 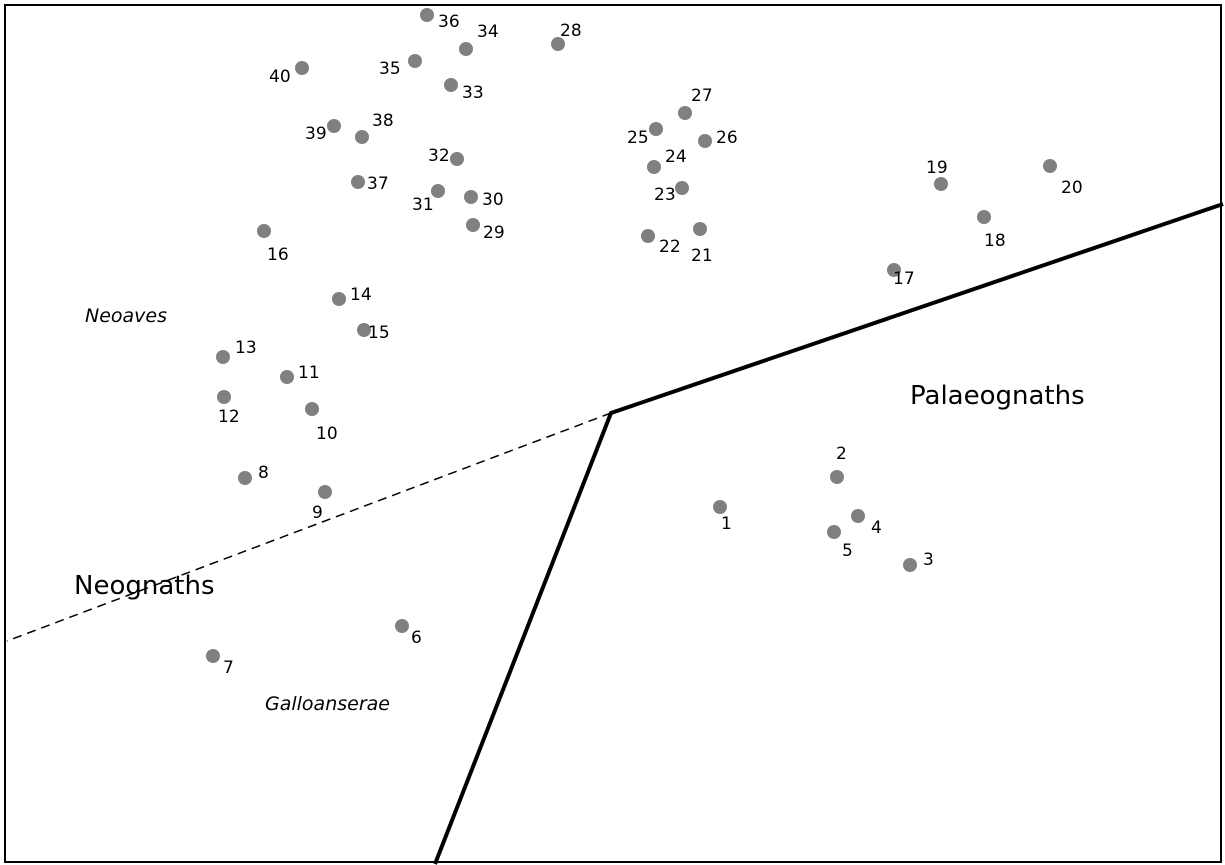 What do you see at coordinates (473, 93) in the screenshot?
I see `point-label-33: 33` at bounding box center [473, 93].